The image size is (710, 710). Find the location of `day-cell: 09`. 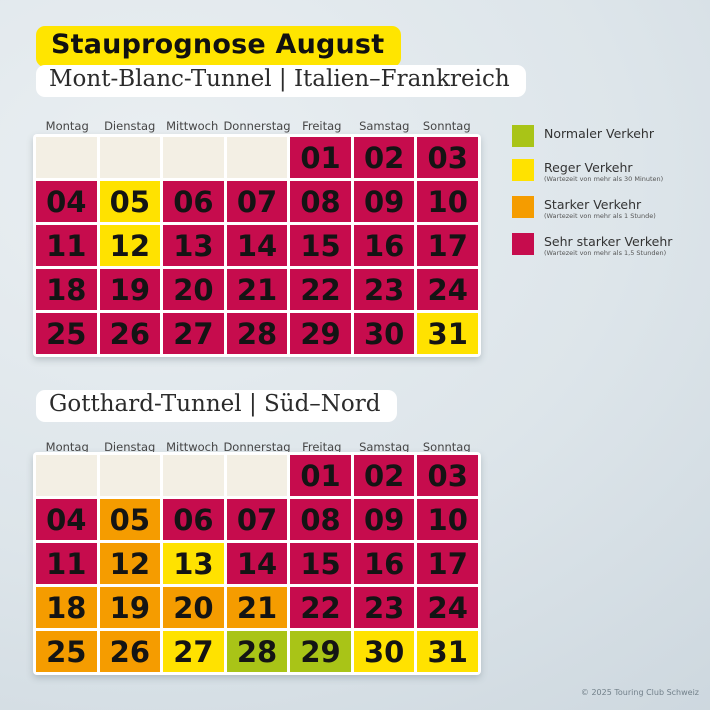

day-cell: 09 is located at coordinates (384, 519).